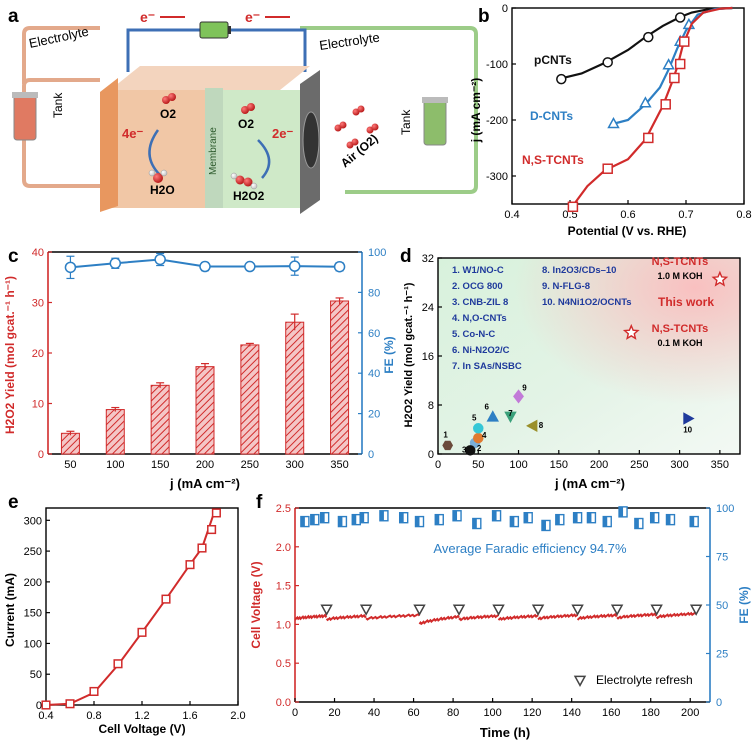  Describe the element at coordinates (377, 253) in the screenshot. I see `c-right-ytick-label: 100` at that location.